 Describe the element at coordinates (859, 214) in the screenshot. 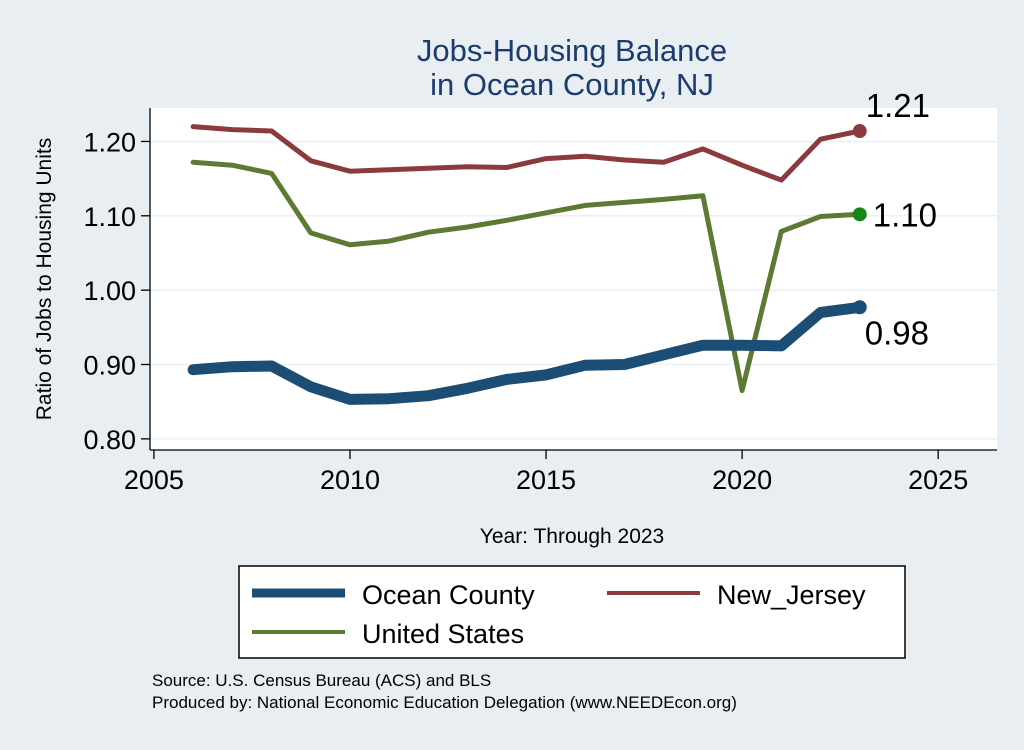

I see `end-marker-united-states` at that location.